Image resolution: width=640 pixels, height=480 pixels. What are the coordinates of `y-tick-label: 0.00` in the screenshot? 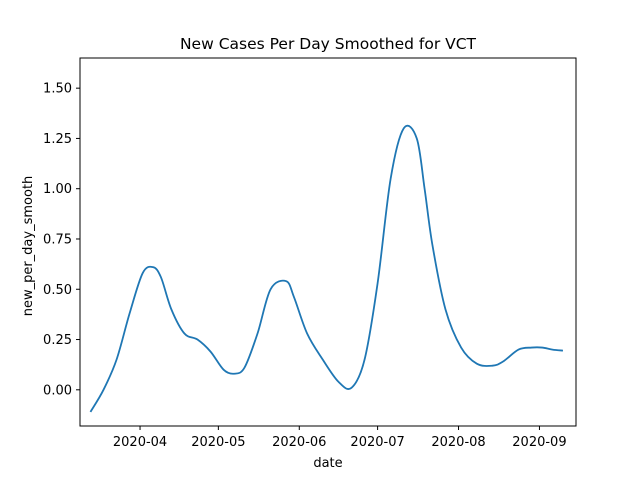 It's located at (57, 390).